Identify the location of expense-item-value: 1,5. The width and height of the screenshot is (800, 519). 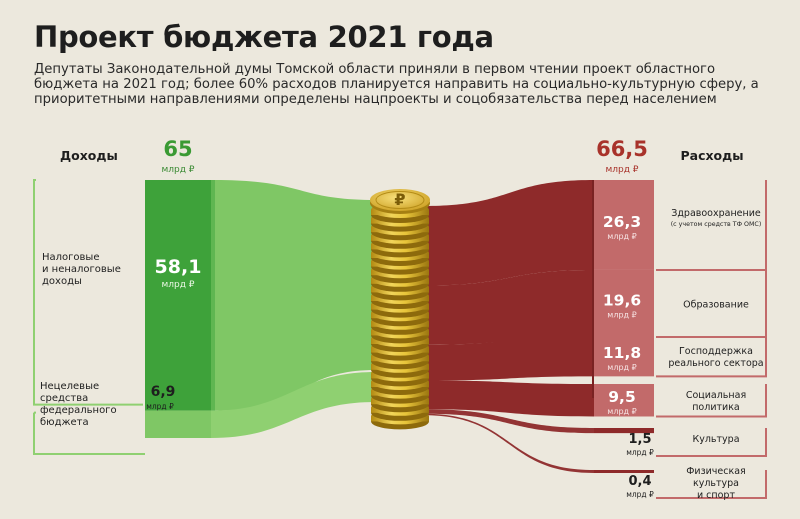
(639, 439).